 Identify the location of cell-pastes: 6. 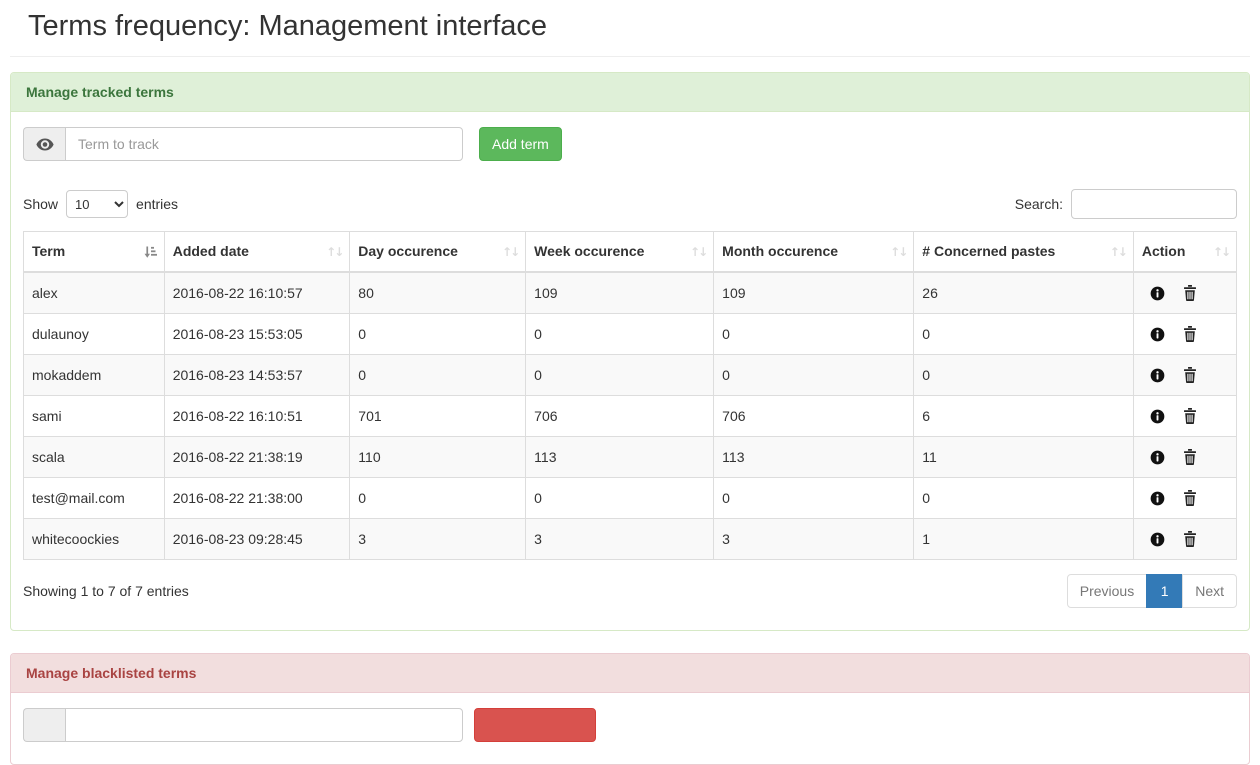
(1023, 416).